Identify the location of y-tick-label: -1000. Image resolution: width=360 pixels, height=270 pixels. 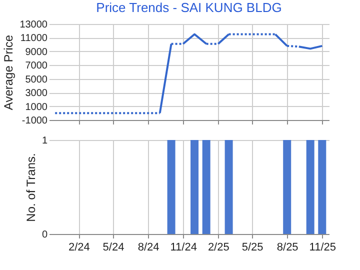
(35, 121).